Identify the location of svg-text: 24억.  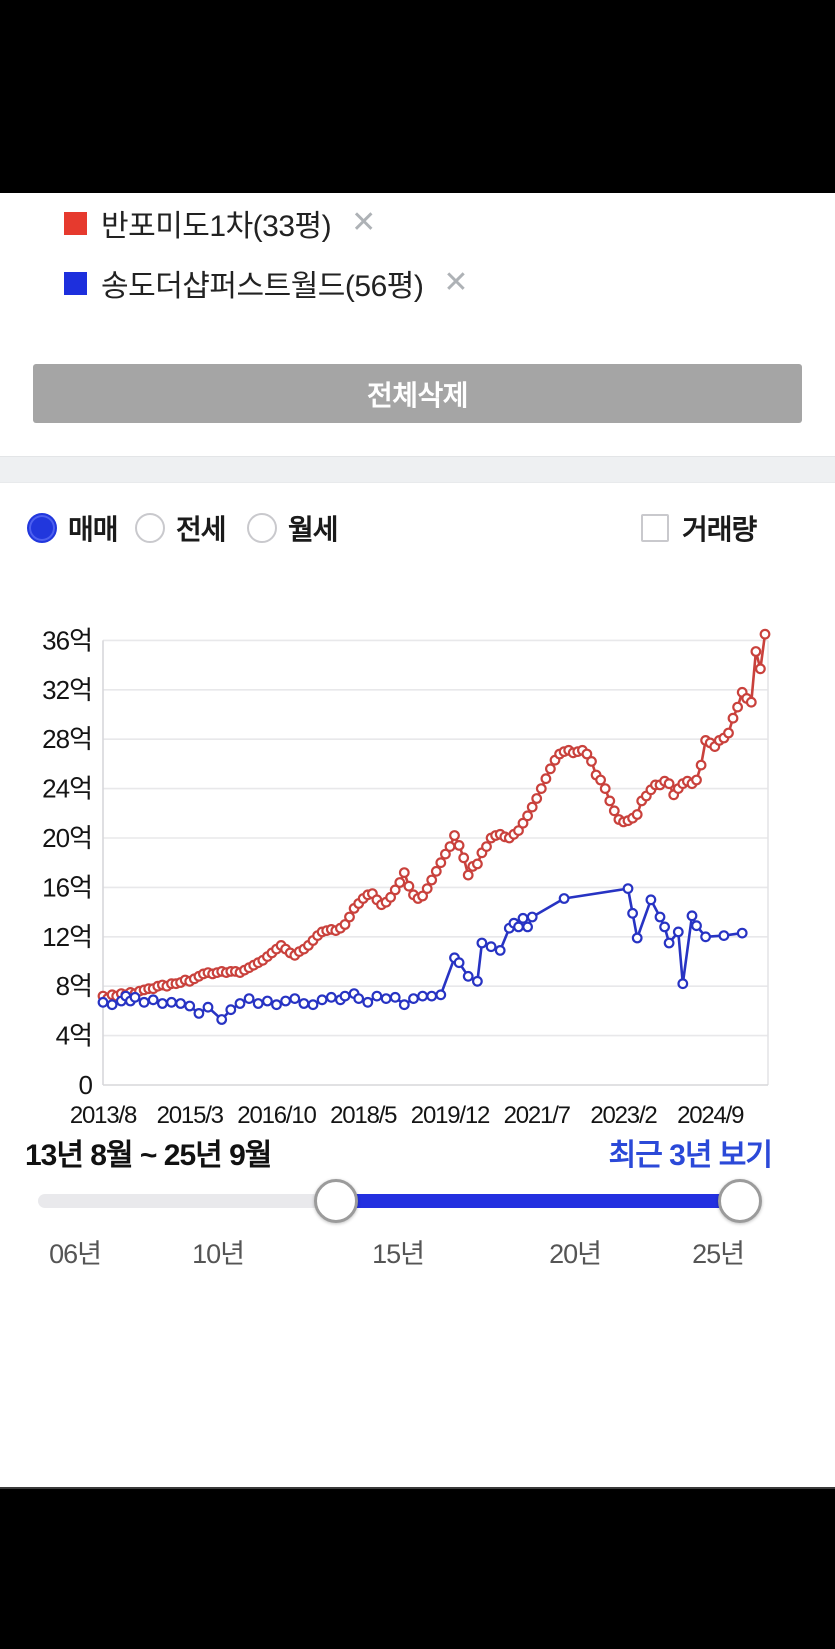
(67, 789).